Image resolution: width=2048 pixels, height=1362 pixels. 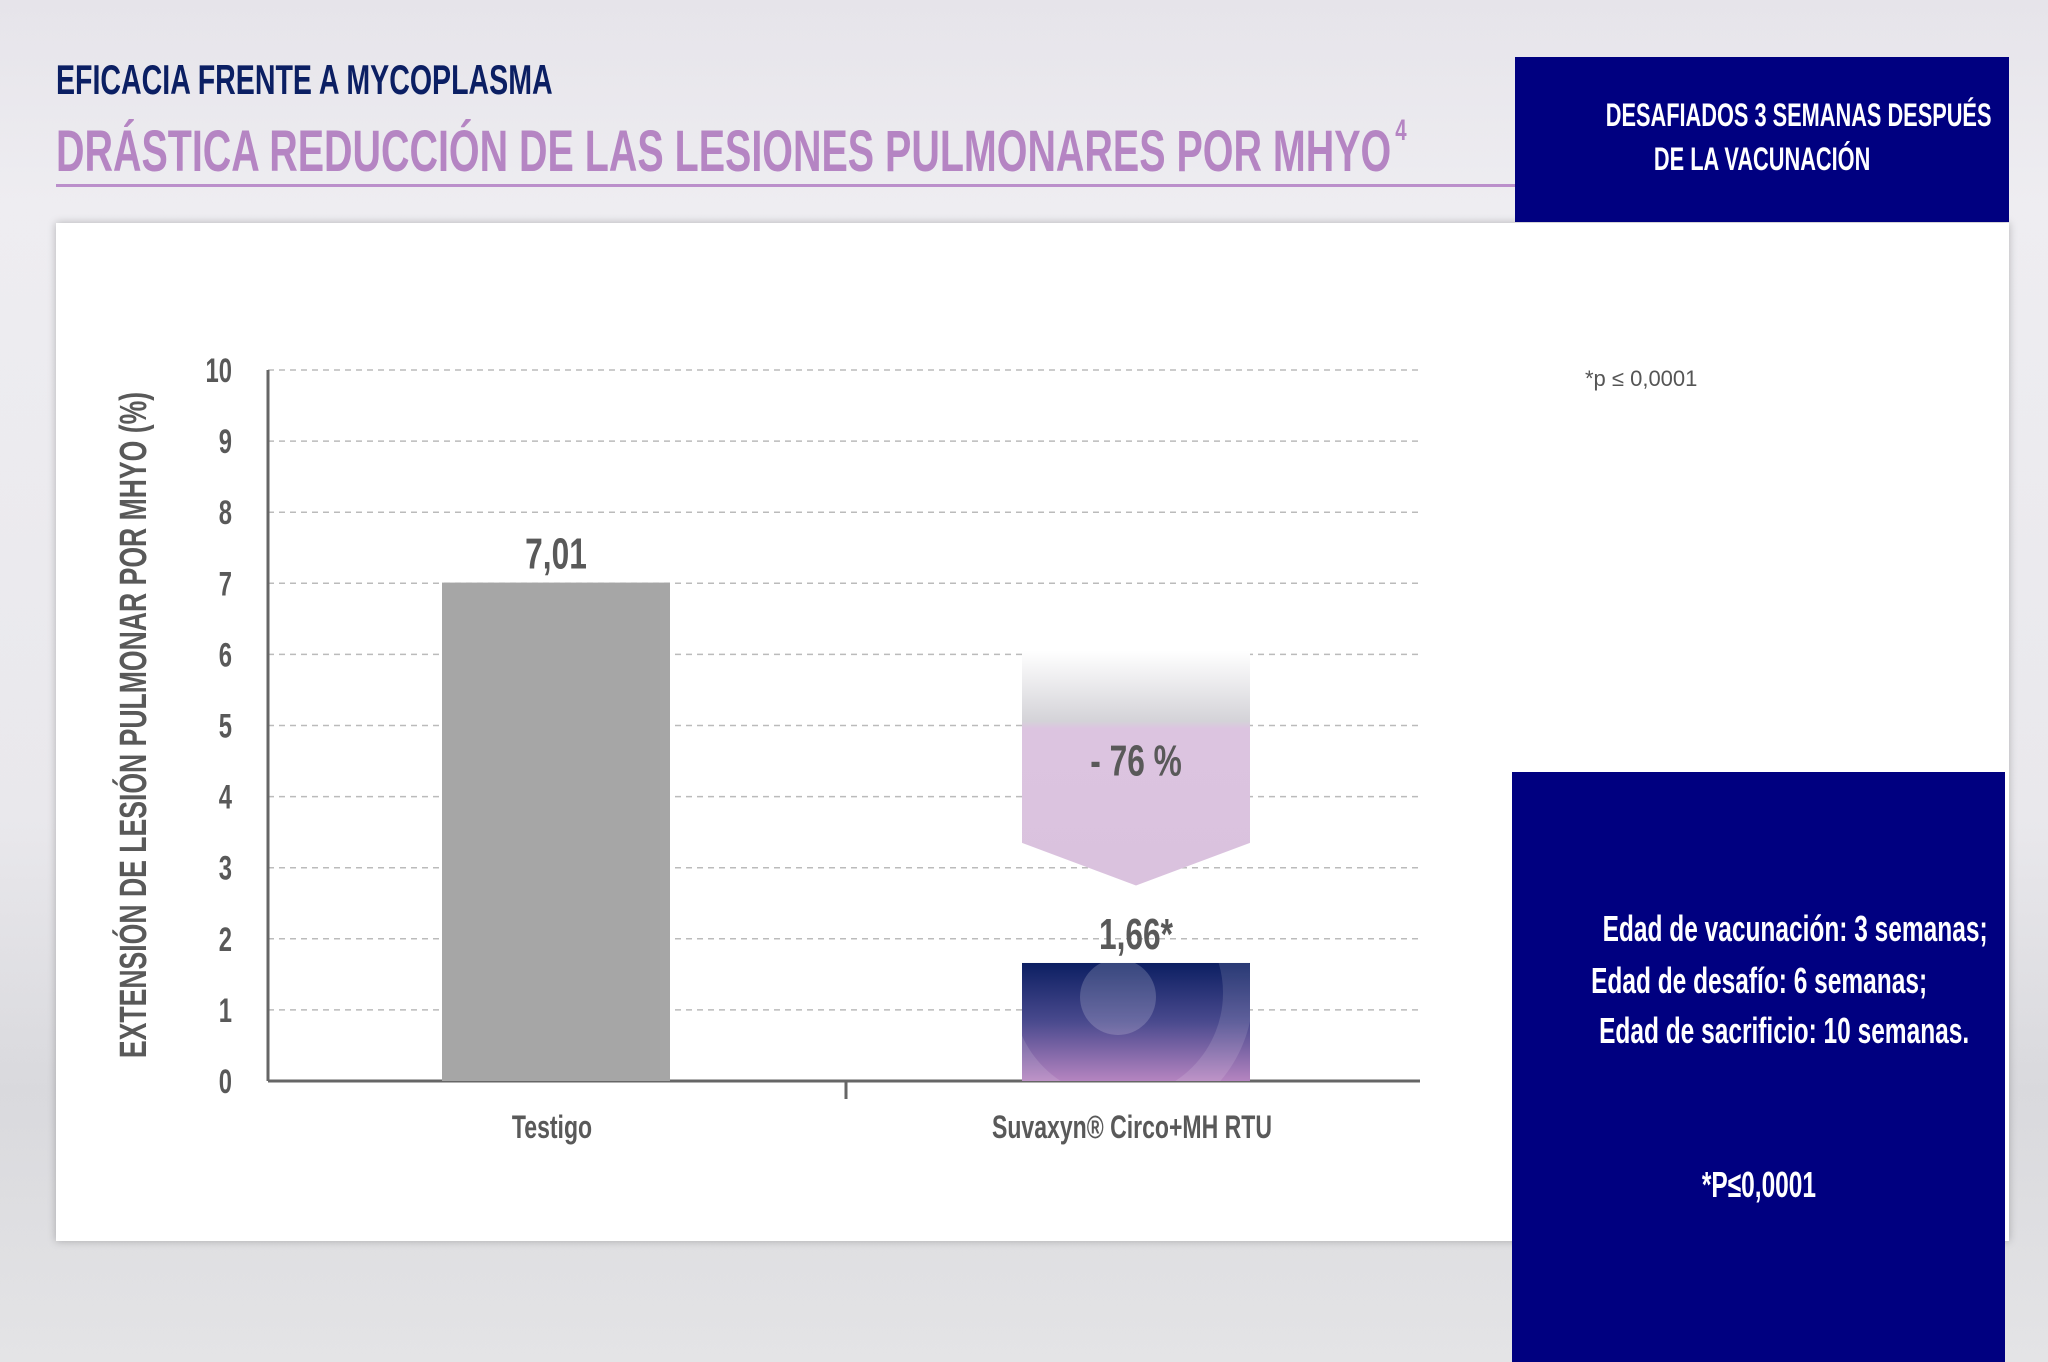 What do you see at coordinates (225, 1082) in the screenshot?
I see `y-tick-label: 0` at bounding box center [225, 1082].